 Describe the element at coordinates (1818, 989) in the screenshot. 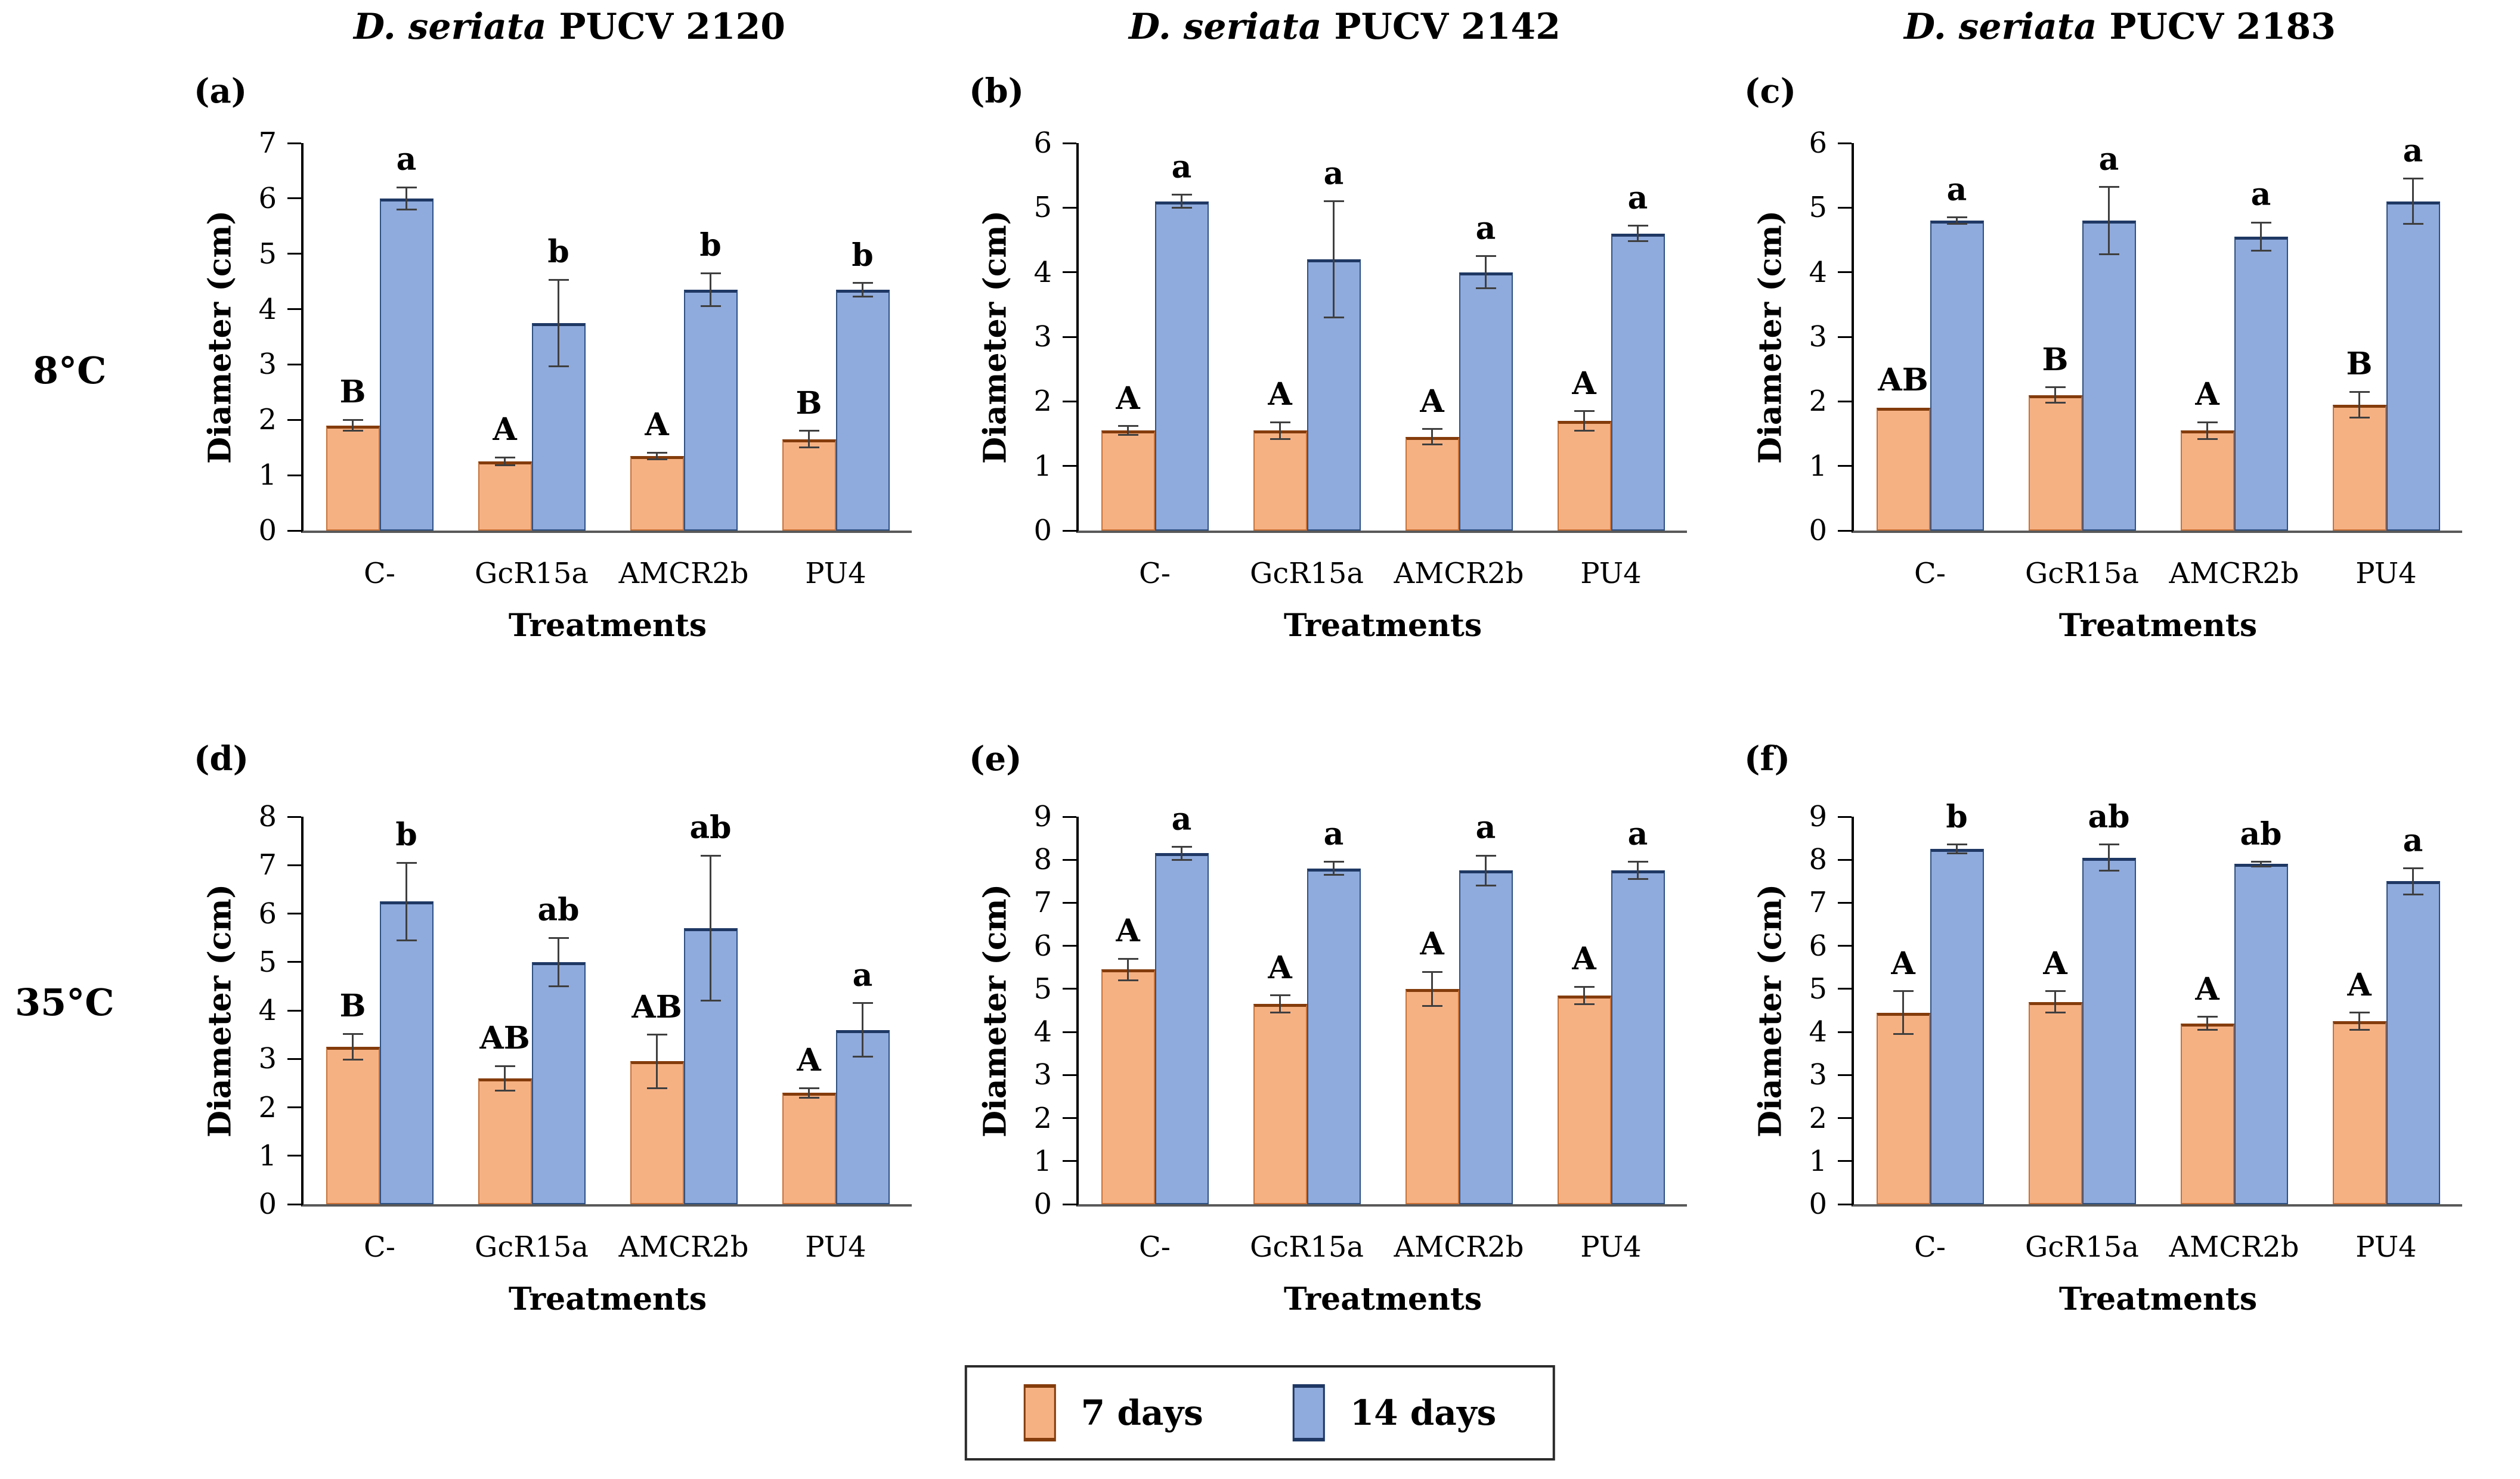

I see `y-tick-label: 5` at that location.